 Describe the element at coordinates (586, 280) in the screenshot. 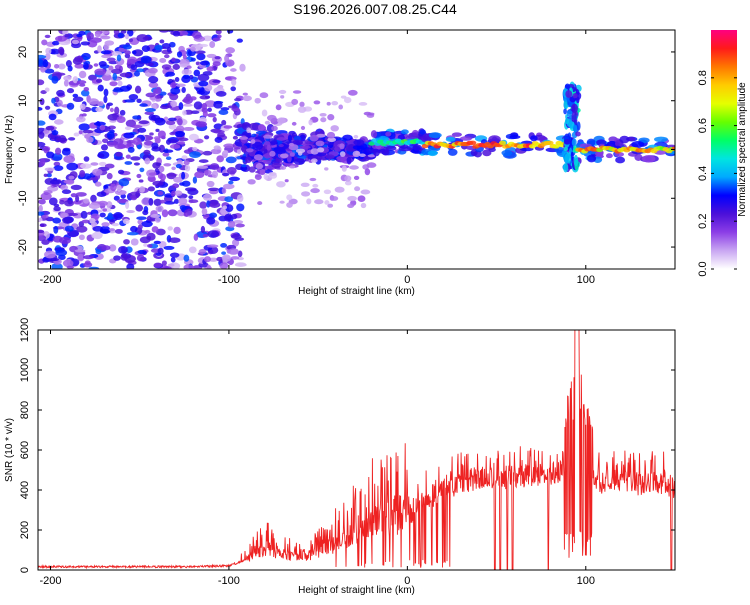

I see `x-tick-label: 100` at that location.